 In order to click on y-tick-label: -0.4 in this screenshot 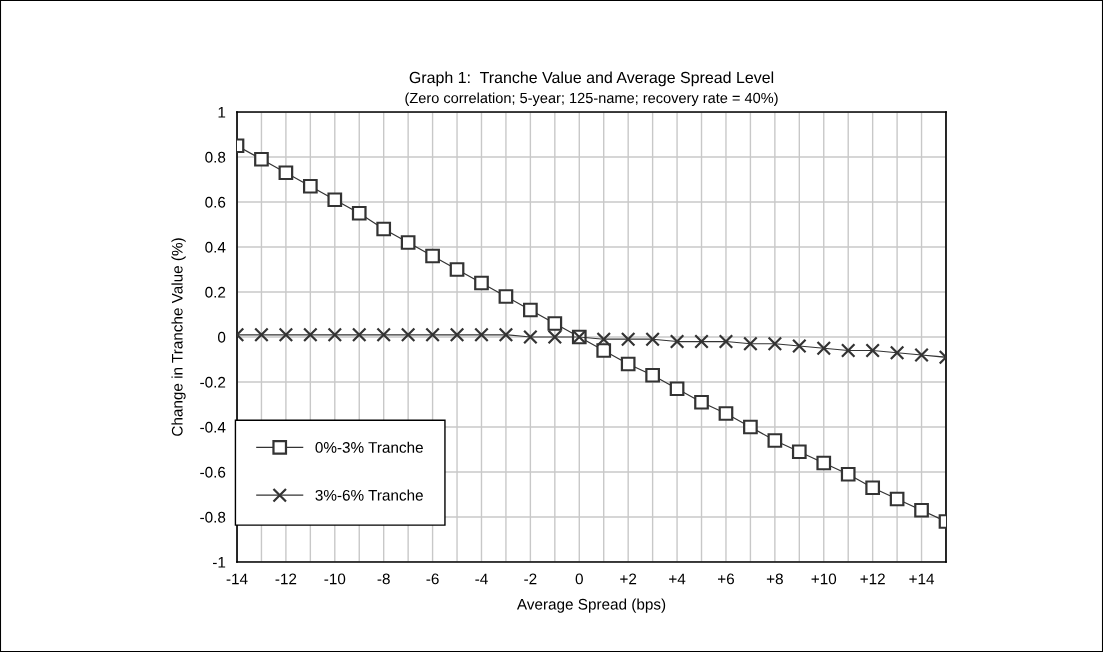, I will do `click(213, 427)`.